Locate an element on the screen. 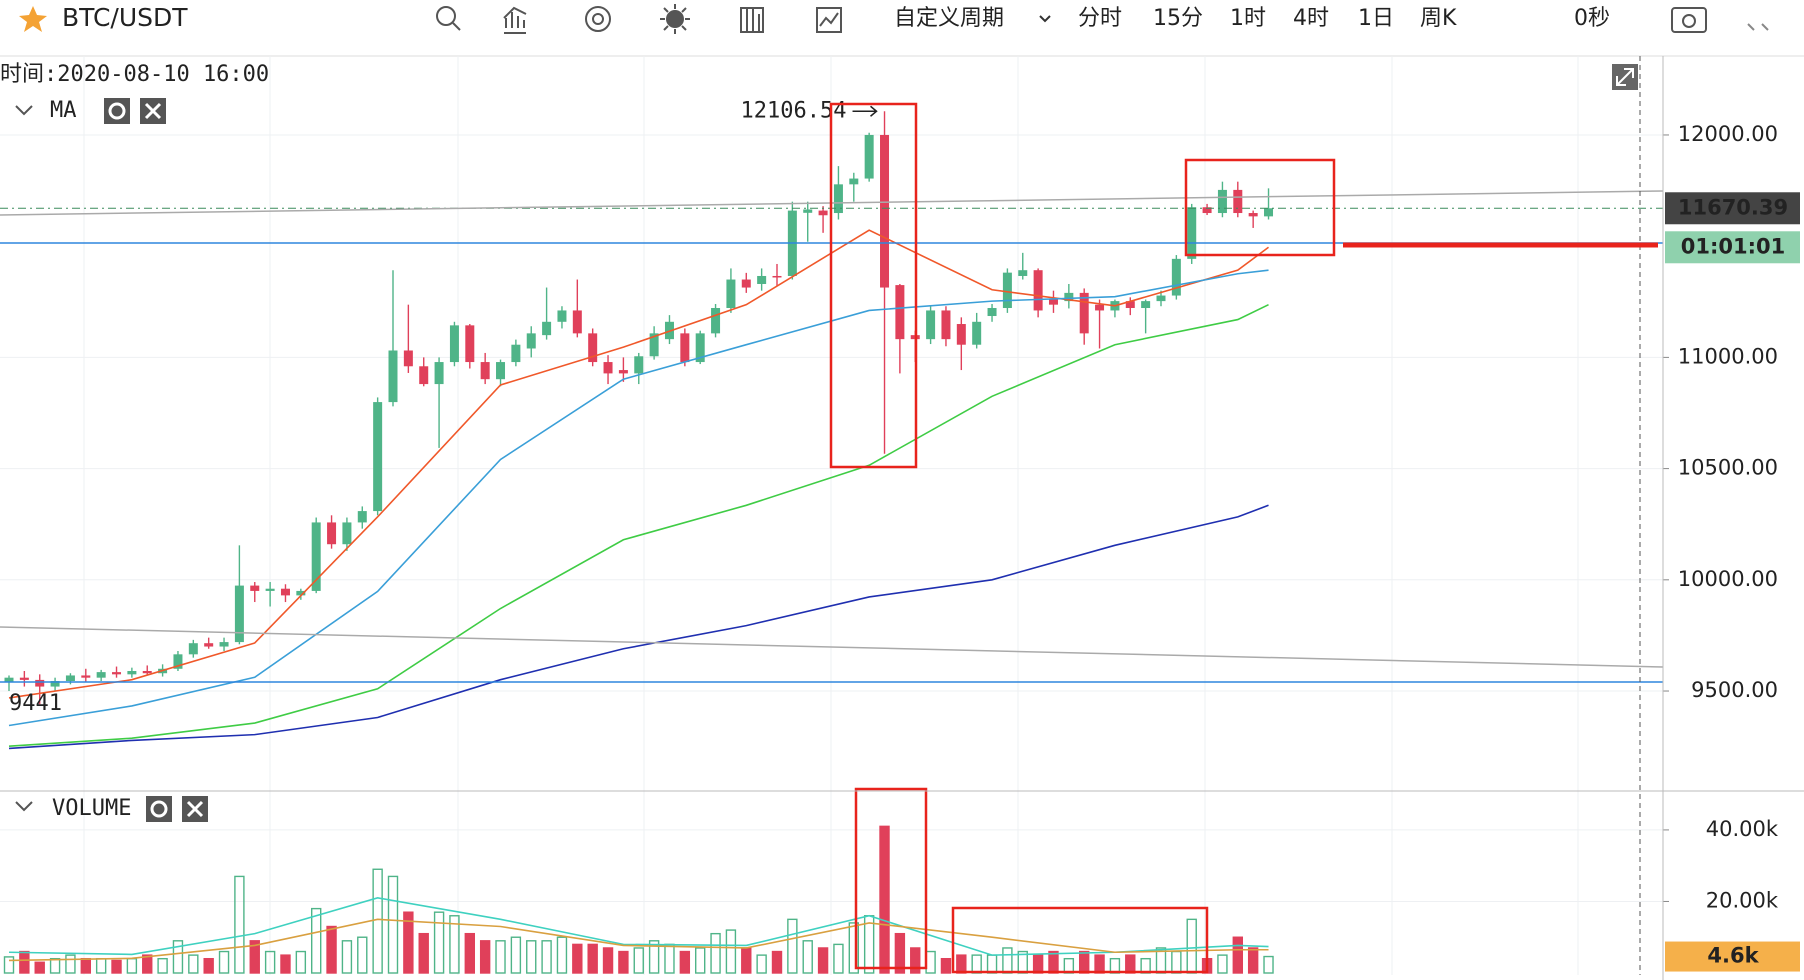  toolbar: BTC/USDT 自定义周期 分时 15分 1时 4时 1日 周K 0秒 is located at coordinates (902, 30).